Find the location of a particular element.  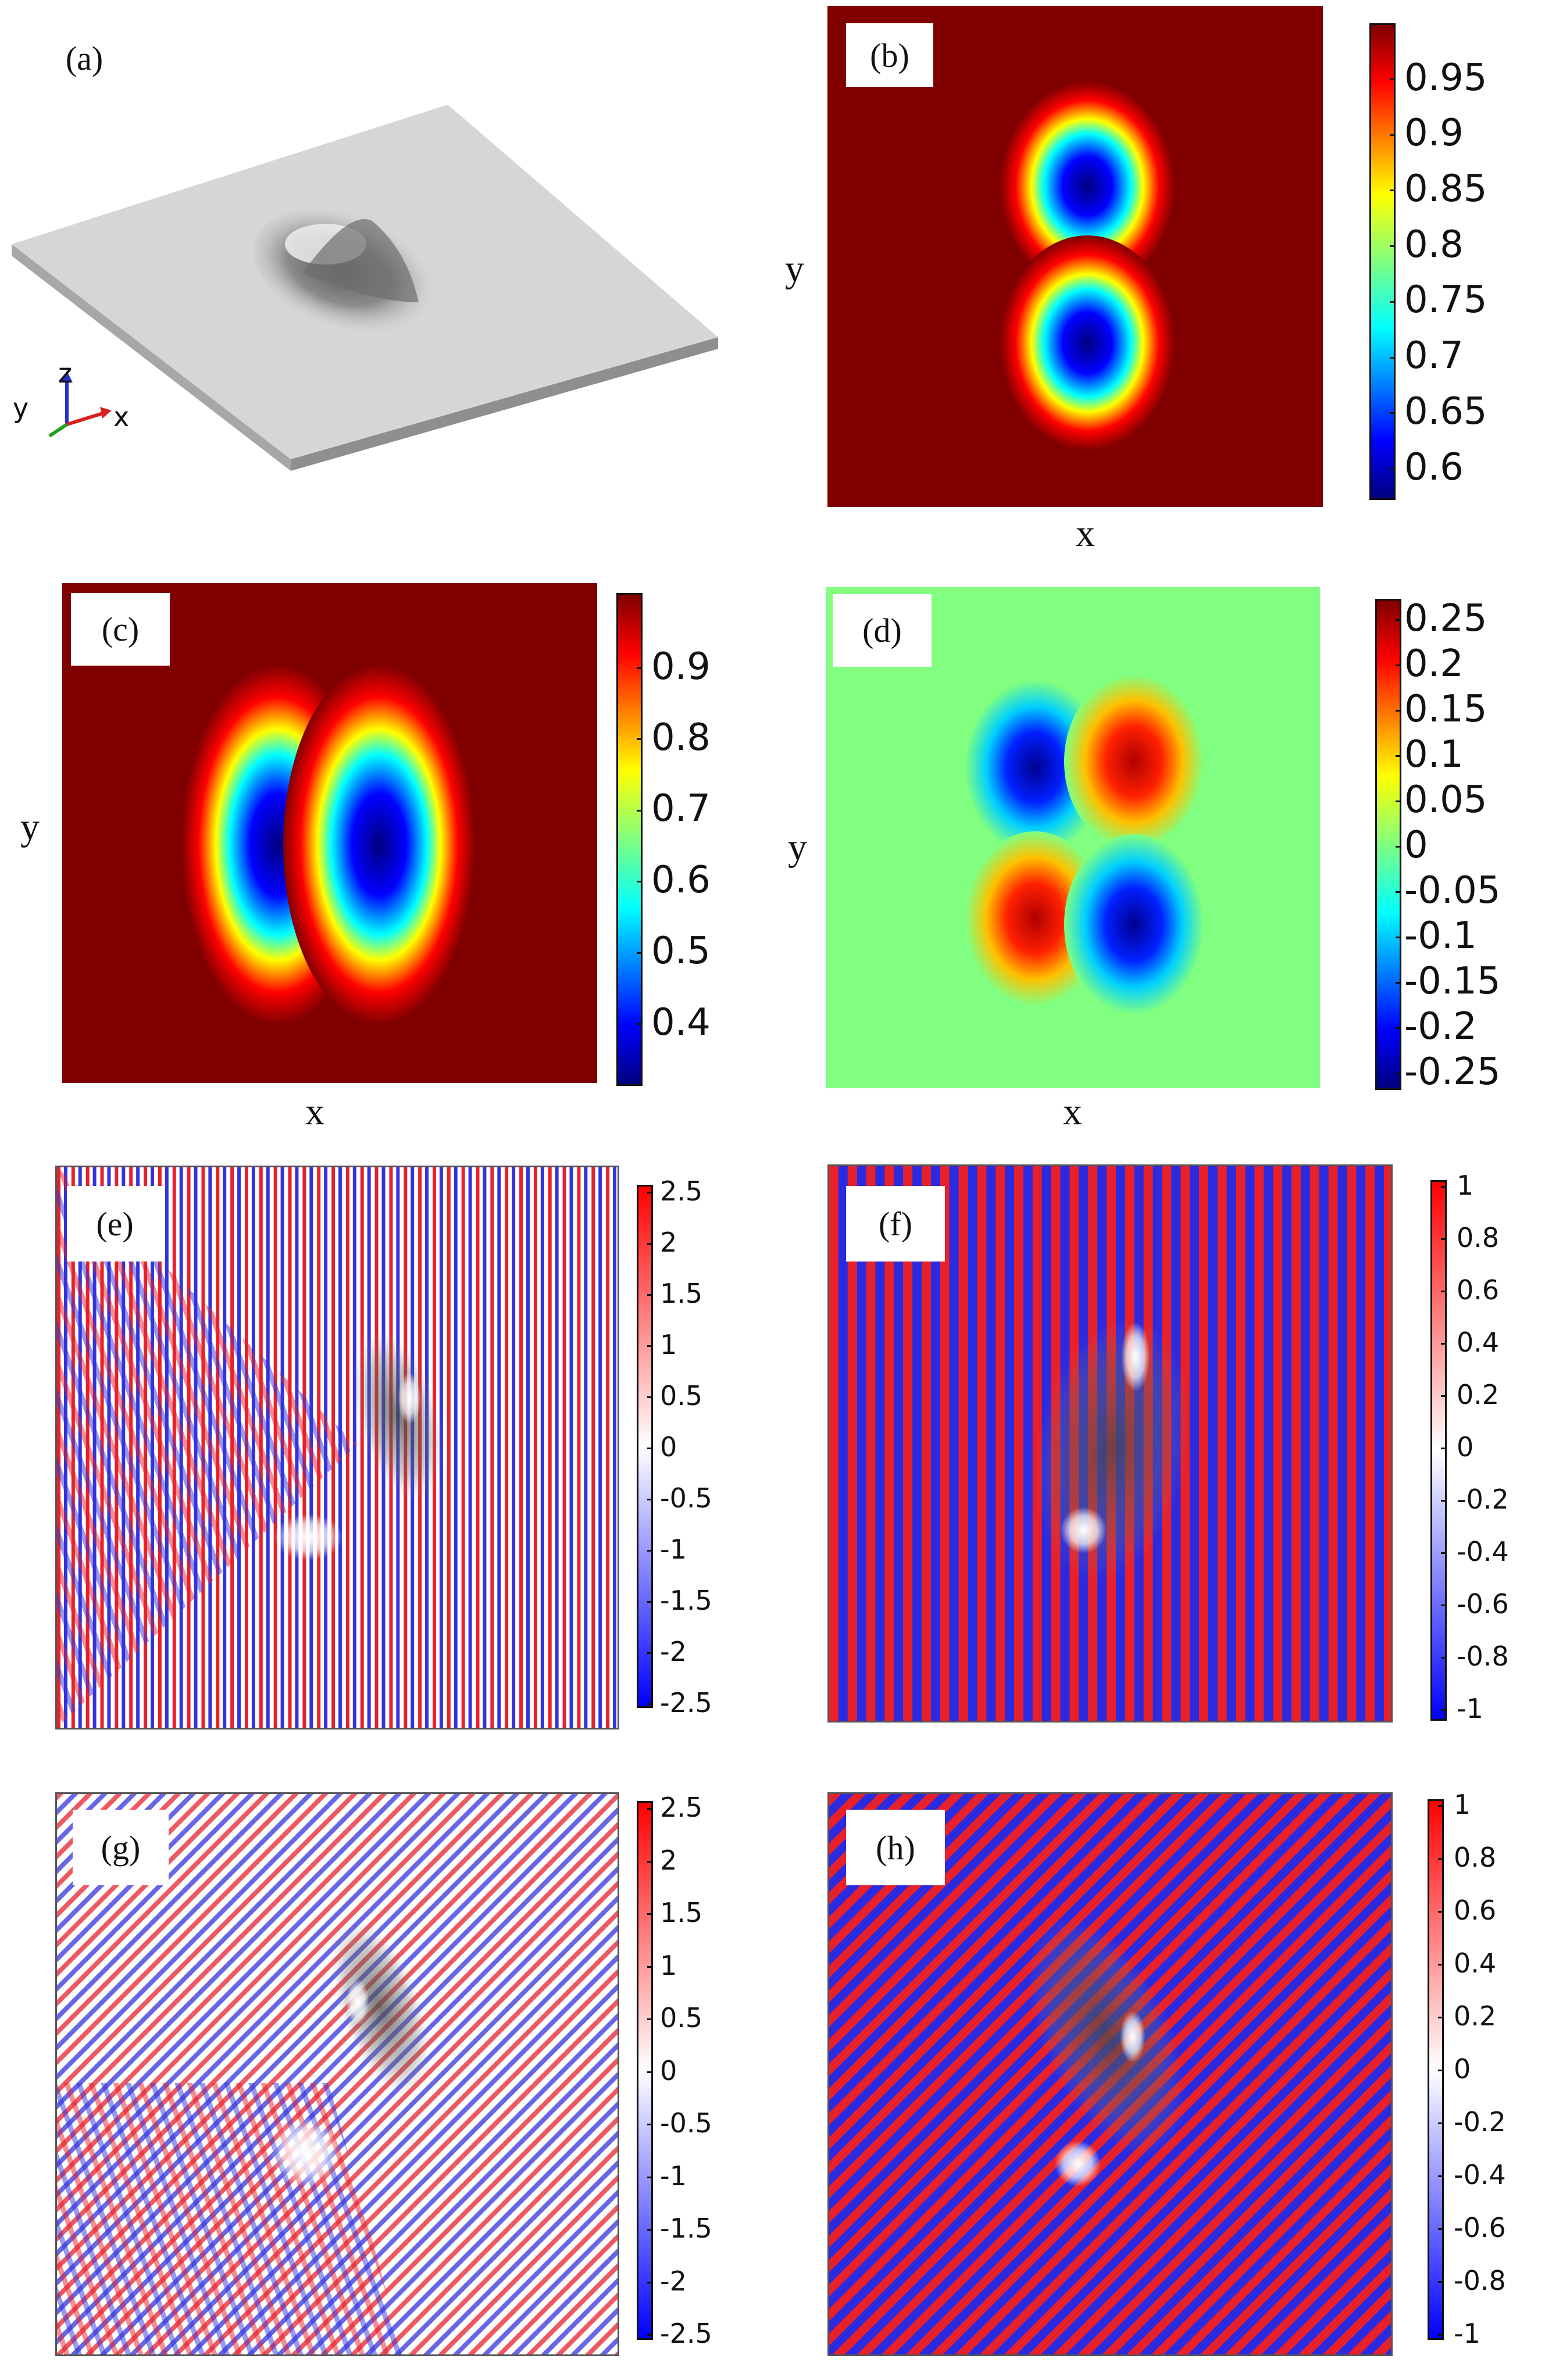

panel-g-label: (g) is located at coordinates (121, 1848).